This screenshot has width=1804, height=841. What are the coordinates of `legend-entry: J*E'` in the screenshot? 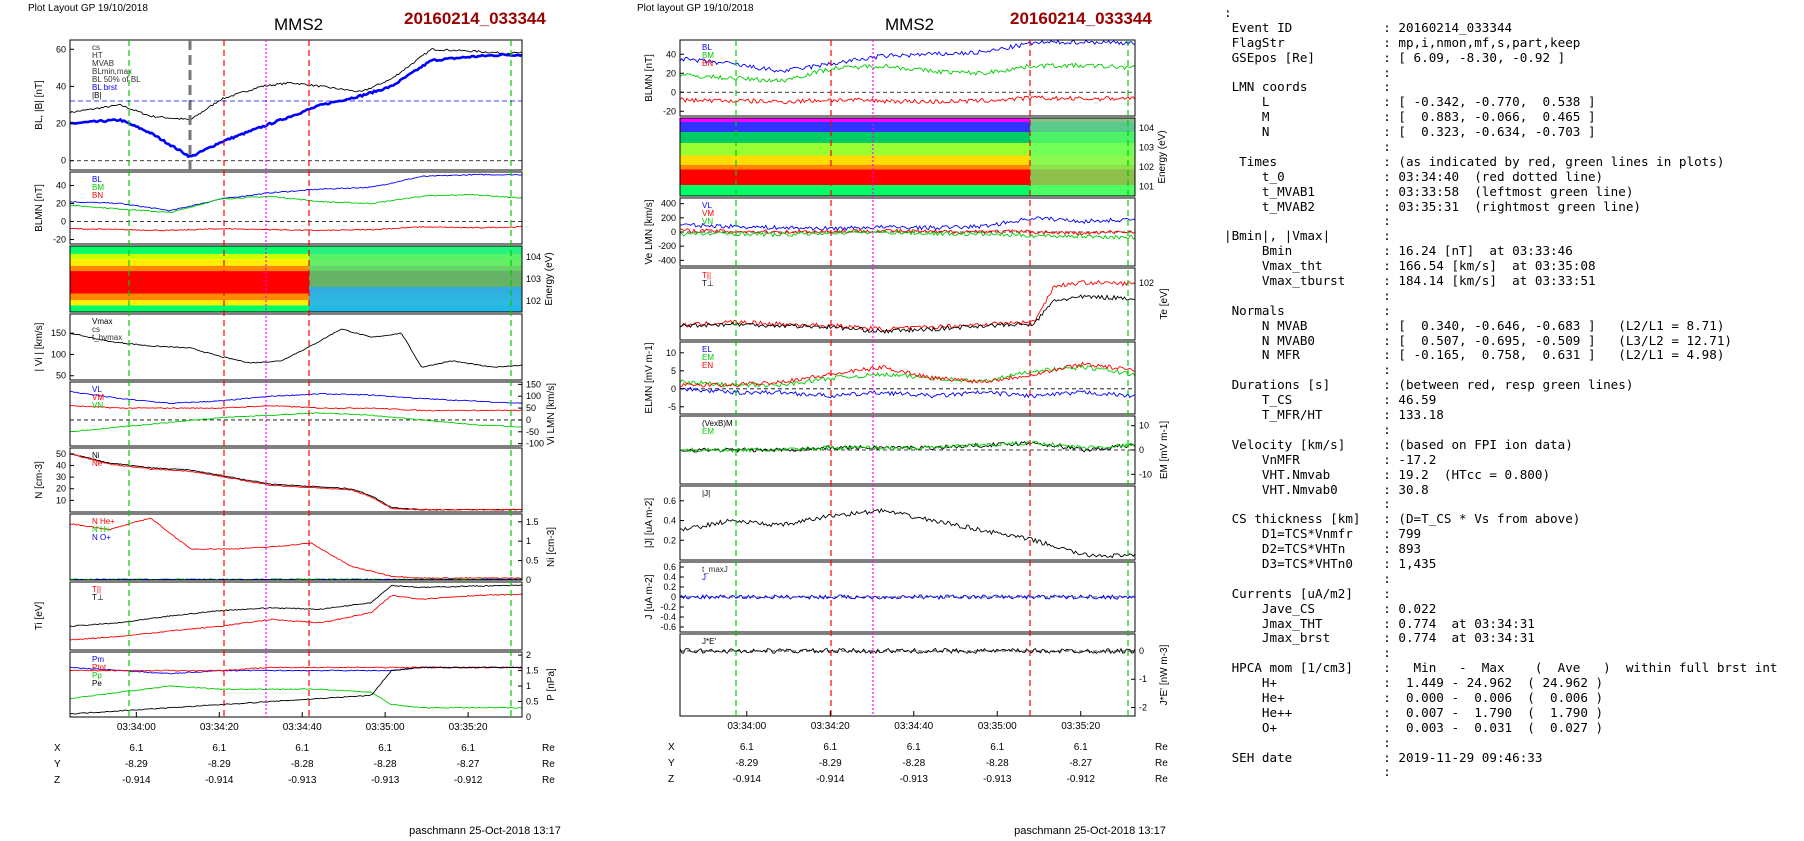 It's located at (709, 641).